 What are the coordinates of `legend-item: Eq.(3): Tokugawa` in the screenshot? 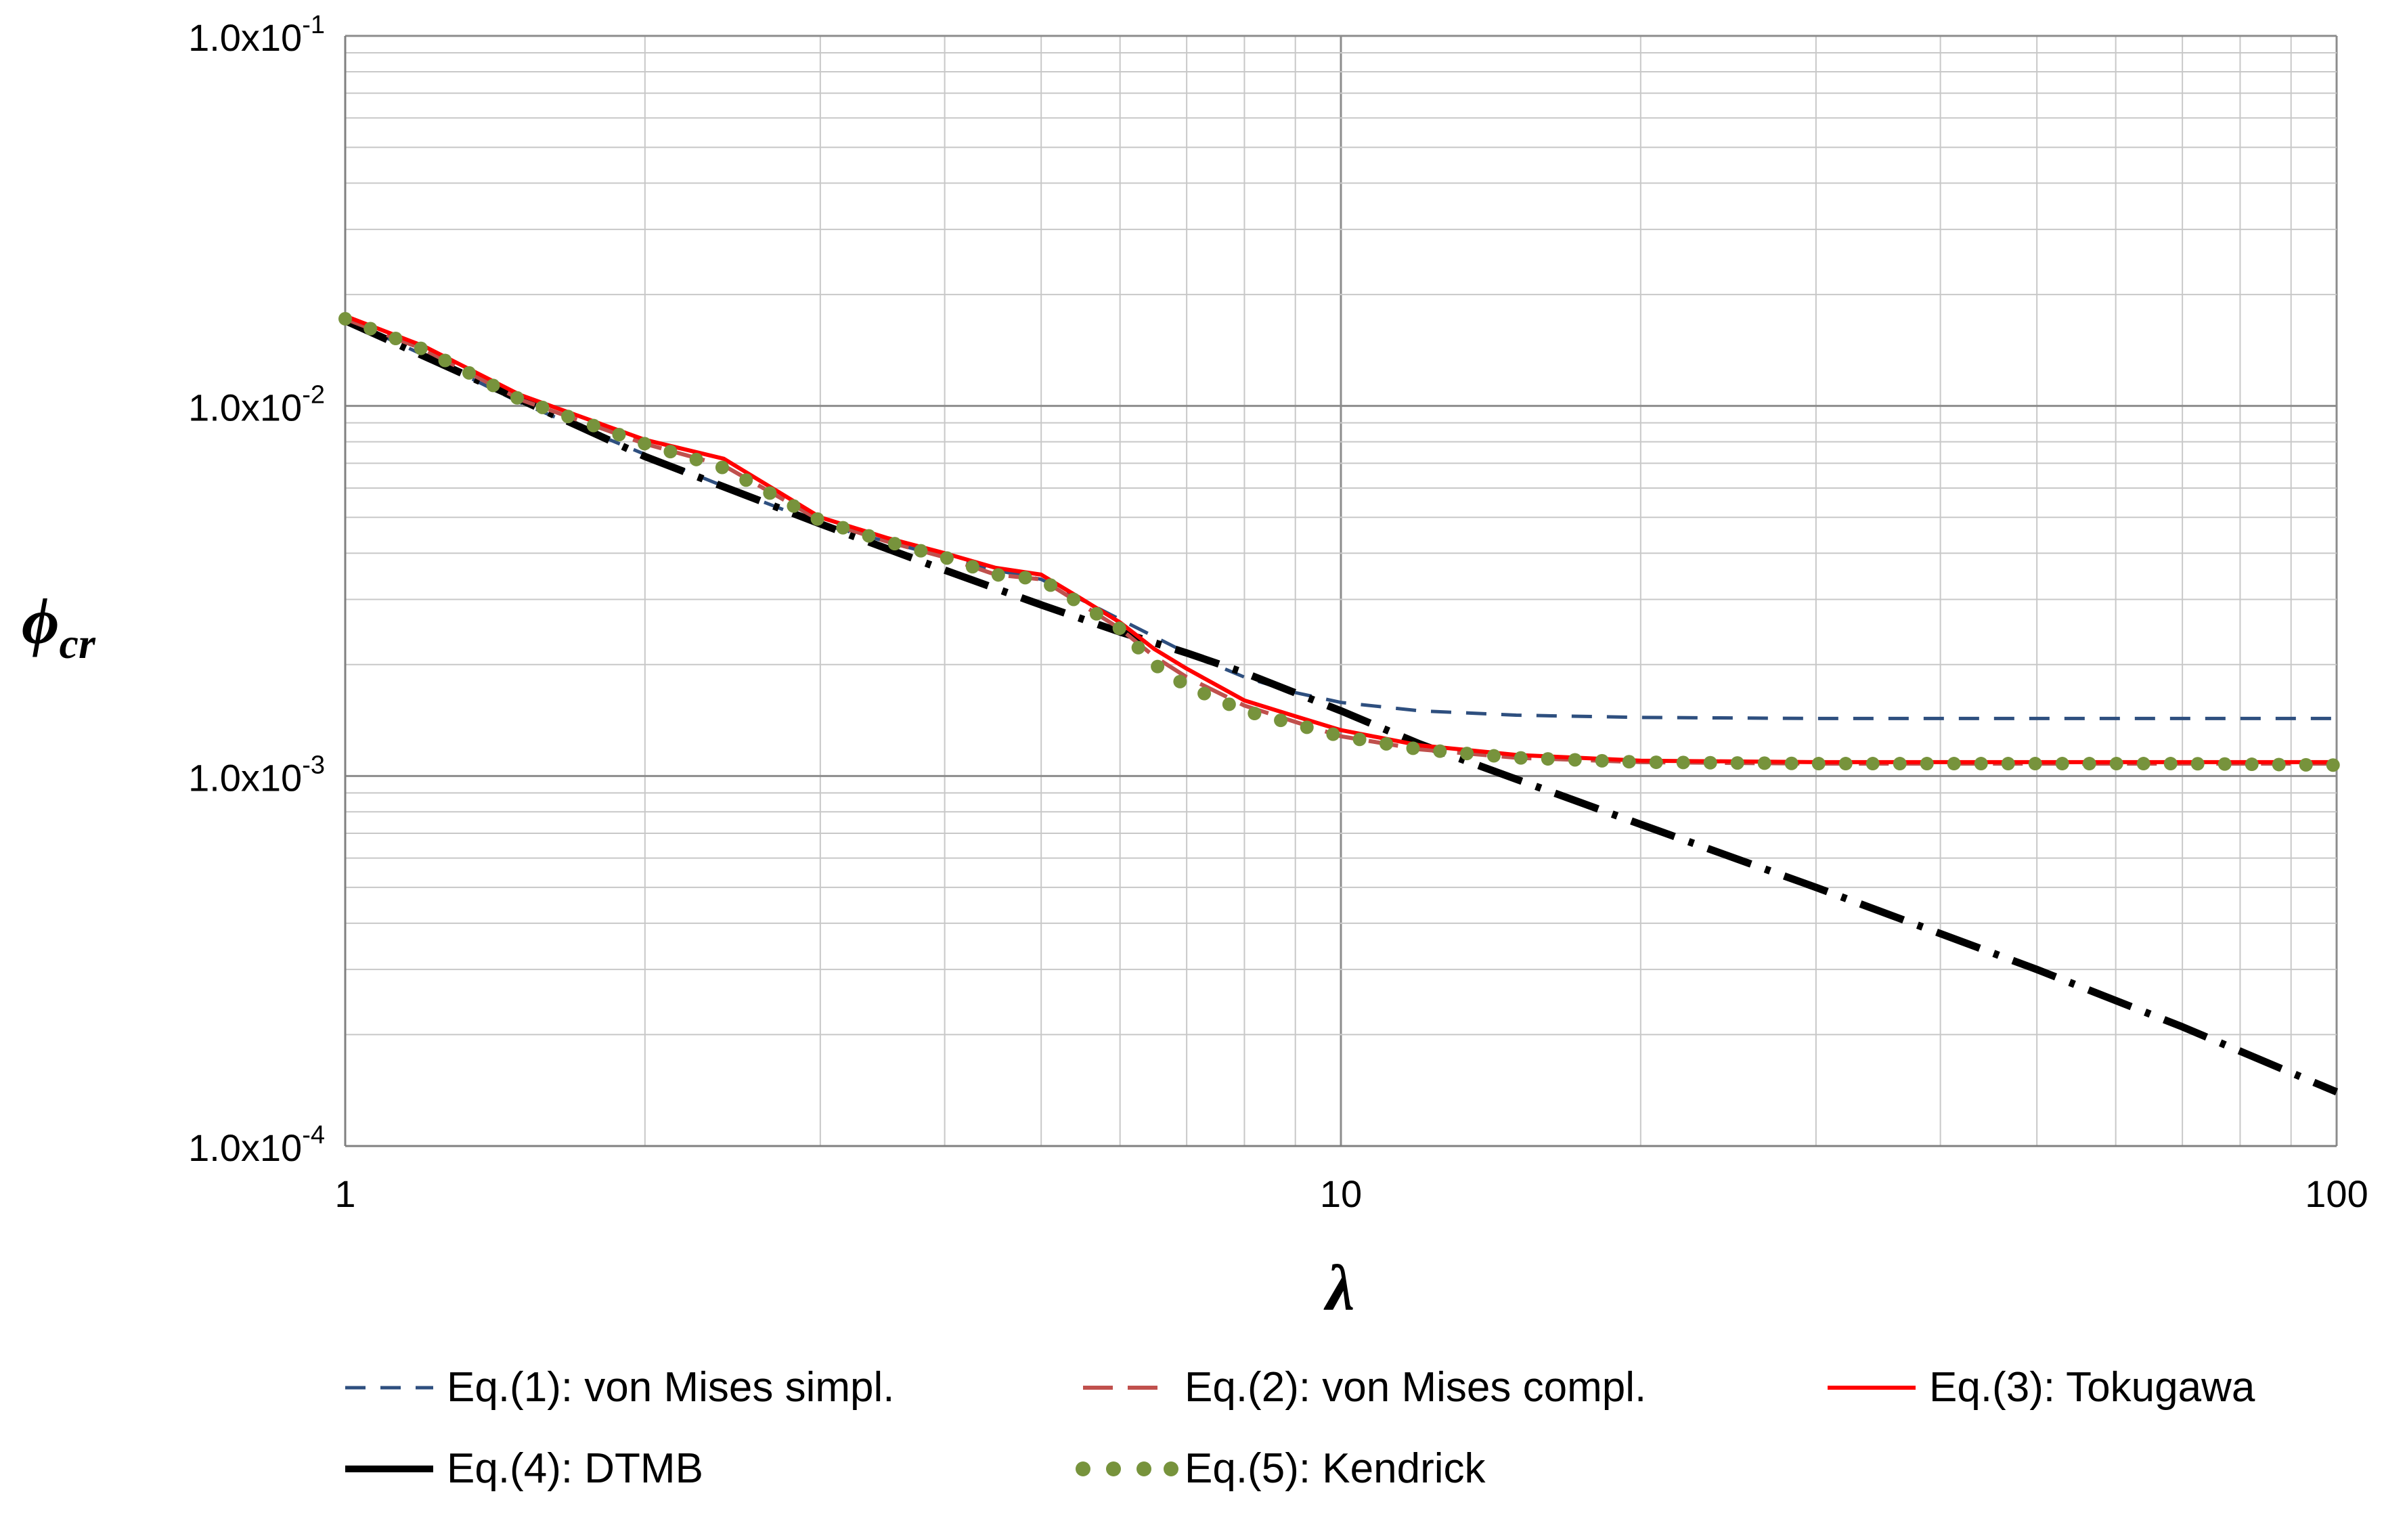 It's located at (2041, 1387).